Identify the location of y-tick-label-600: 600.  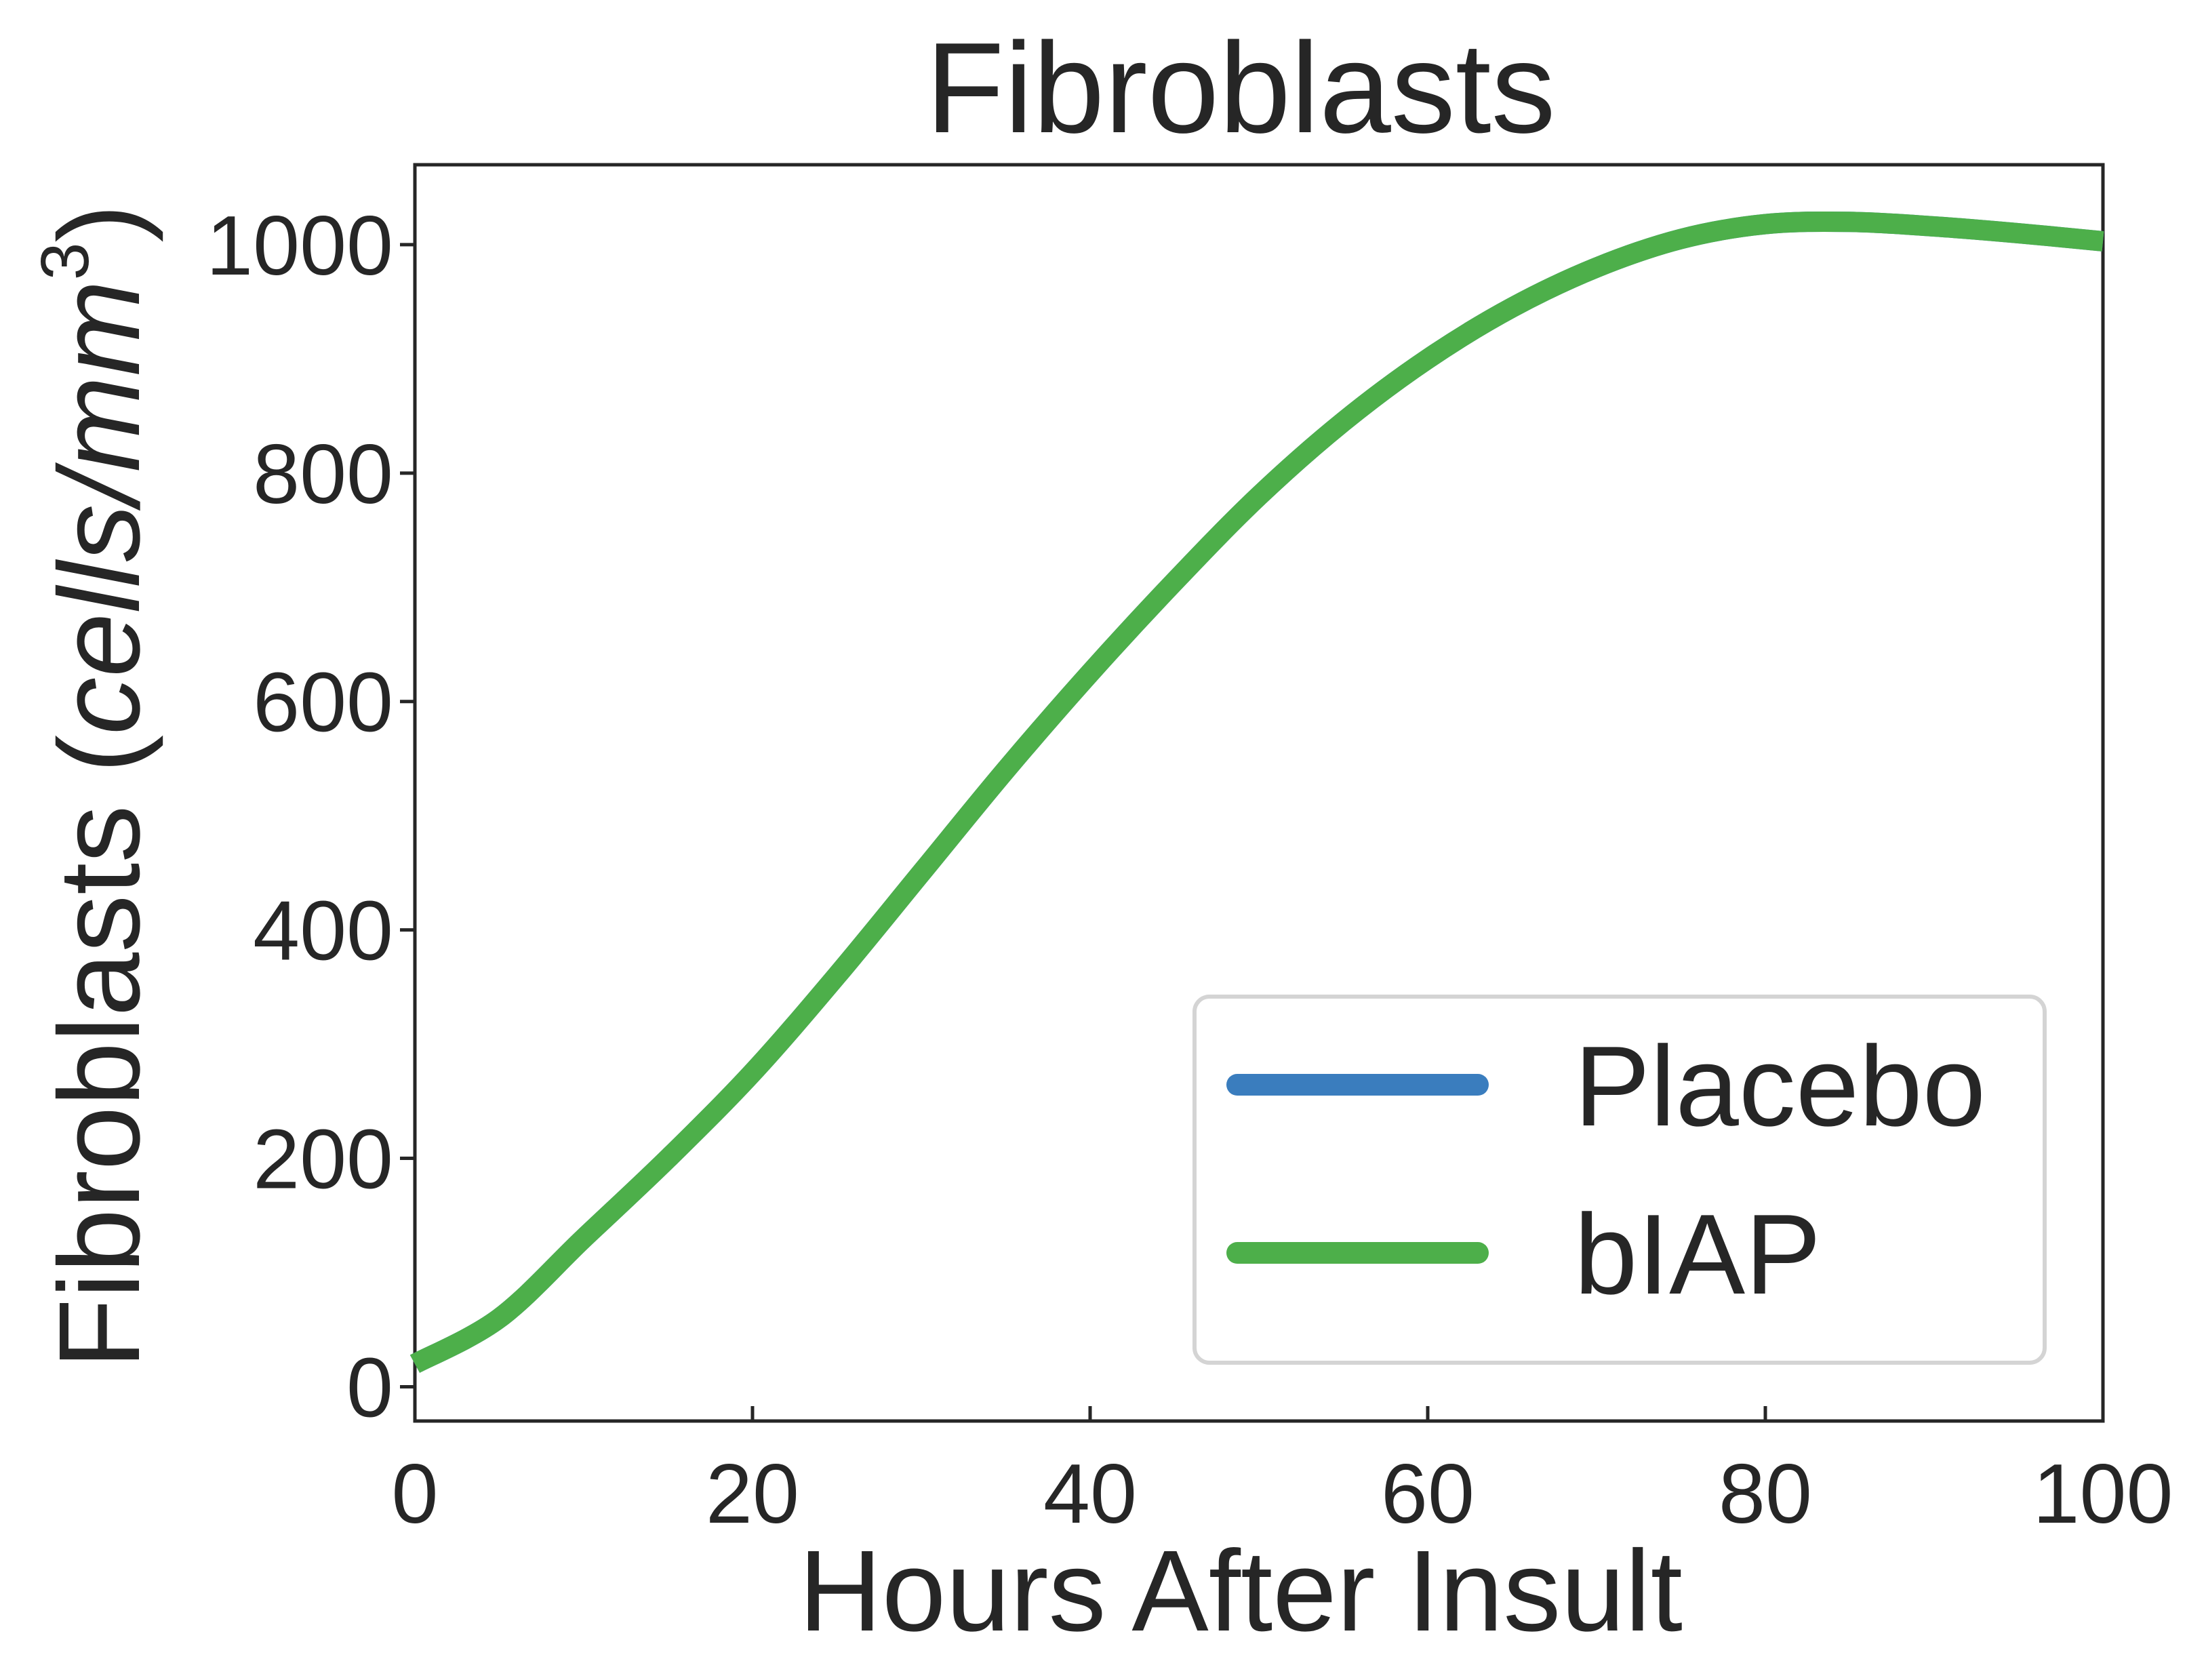
(323, 703).